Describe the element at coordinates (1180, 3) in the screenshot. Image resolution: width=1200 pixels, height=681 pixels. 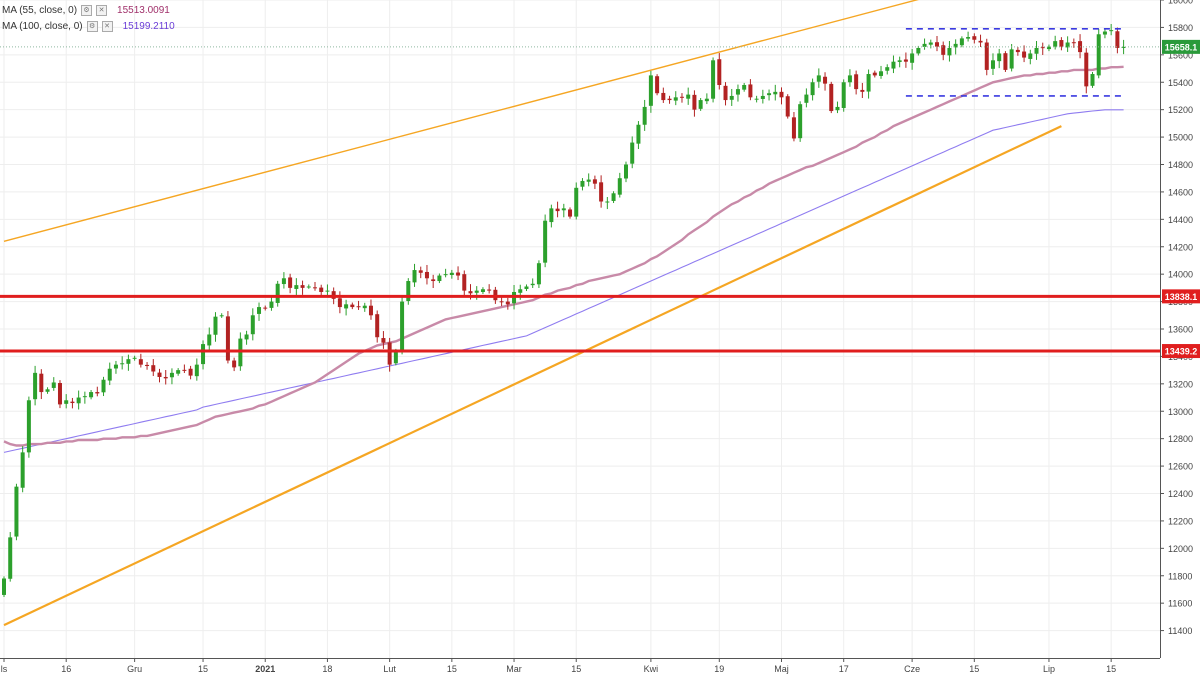
I see `y-tick-label: 16000` at that location.